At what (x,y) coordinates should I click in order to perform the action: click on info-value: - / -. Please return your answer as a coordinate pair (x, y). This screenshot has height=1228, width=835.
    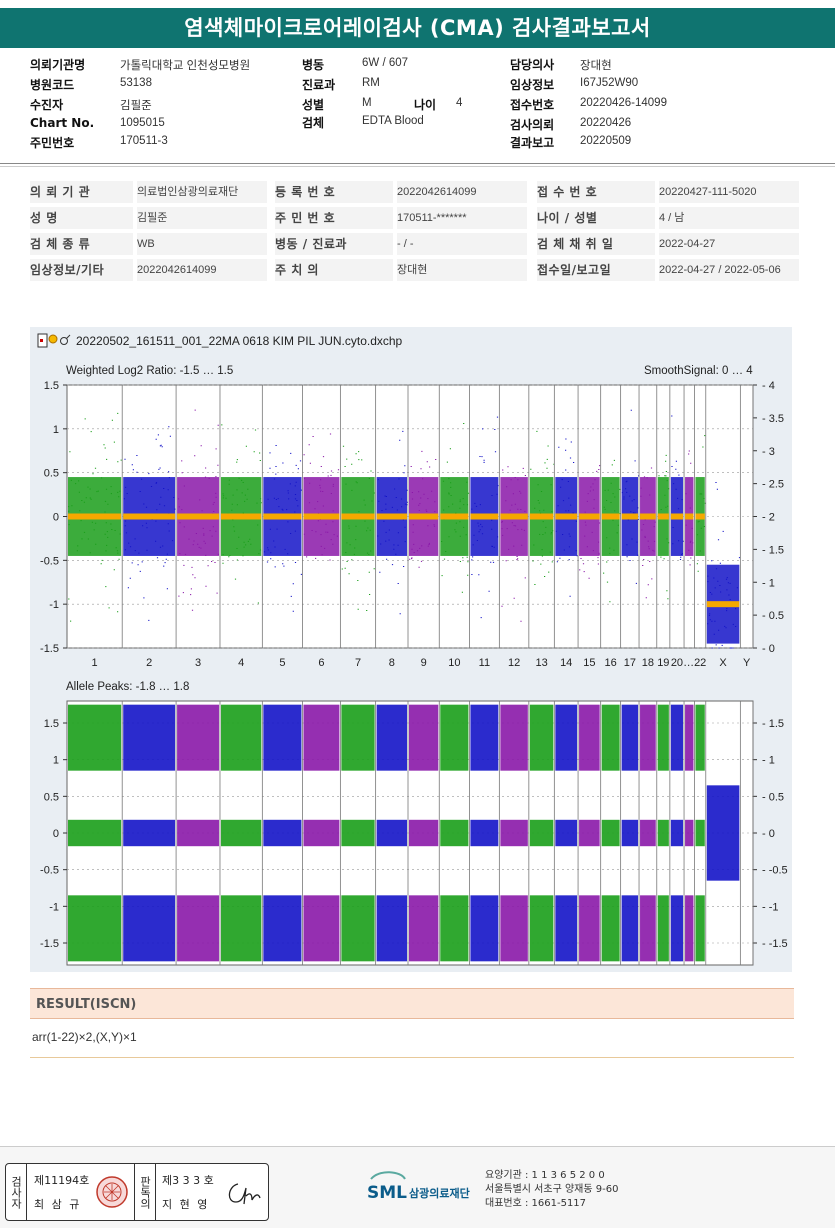
    Looking at the image, I should click on (462, 244).